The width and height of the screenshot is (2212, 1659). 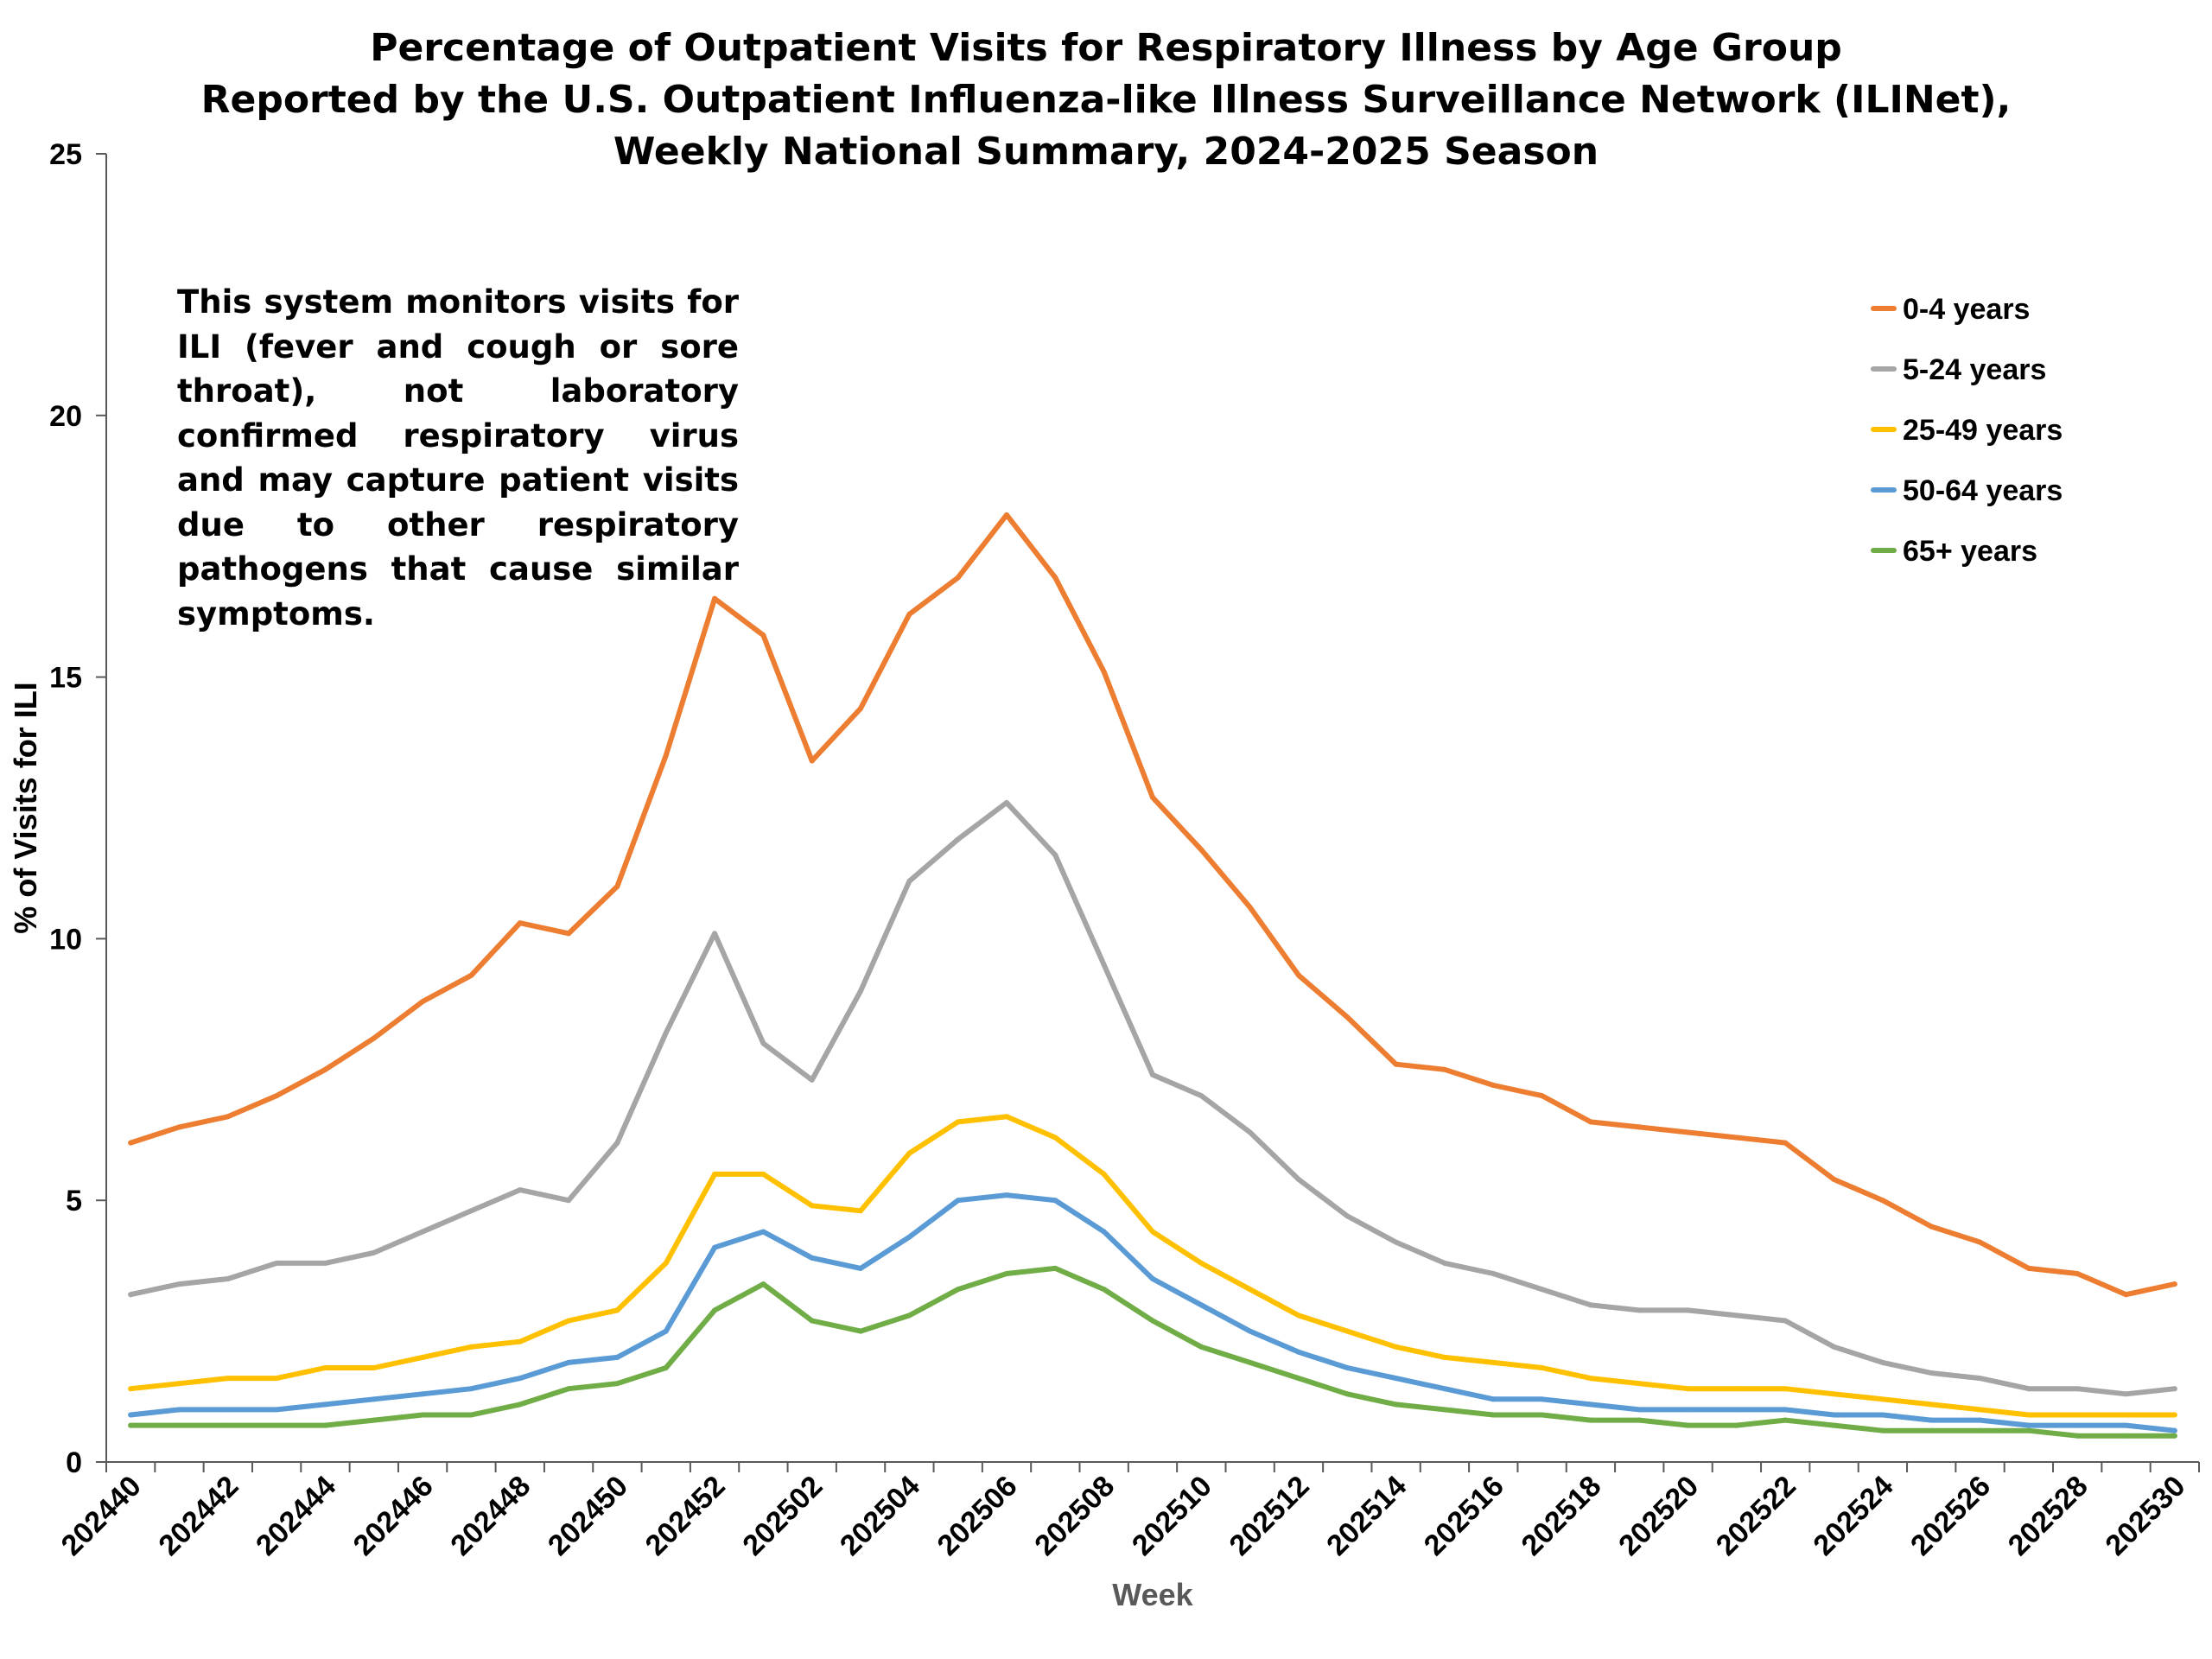 What do you see at coordinates (65, 416) in the screenshot?
I see `y-tick-label: 20` at bounding box center [65, 416].